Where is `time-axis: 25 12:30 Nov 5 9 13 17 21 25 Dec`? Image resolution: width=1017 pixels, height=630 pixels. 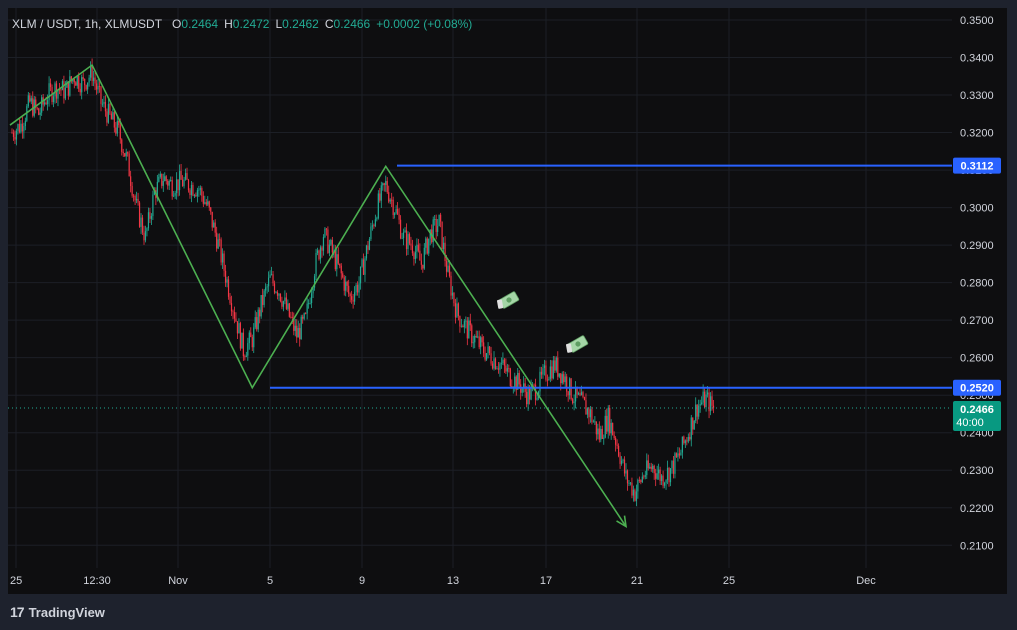
time-axis: 25 12:30 Nov 5 9 13 17 21 25 Dec is located at coordinates (443, 581).